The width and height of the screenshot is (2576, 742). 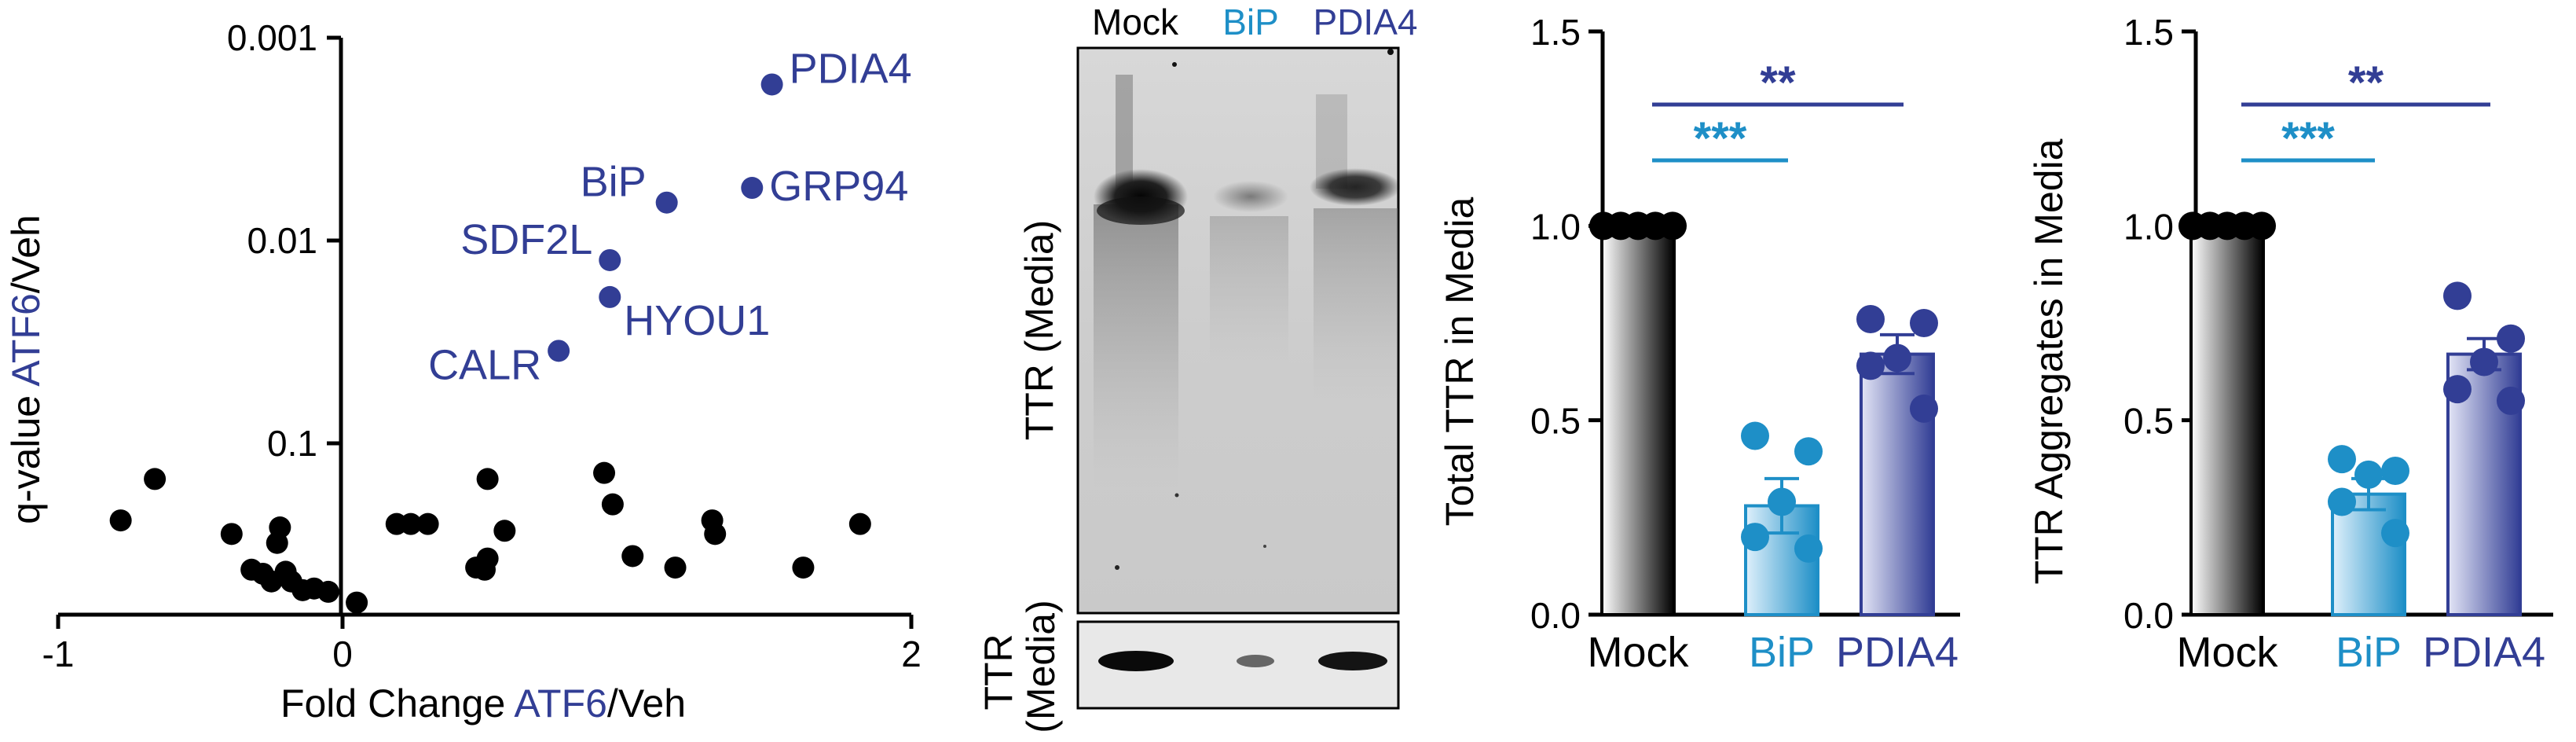 What do you see at coordinates (1555, 226) in the screenshot?
I see `total-ttr-y-tick-label: 1.0` at bounding box center [1555, 226].